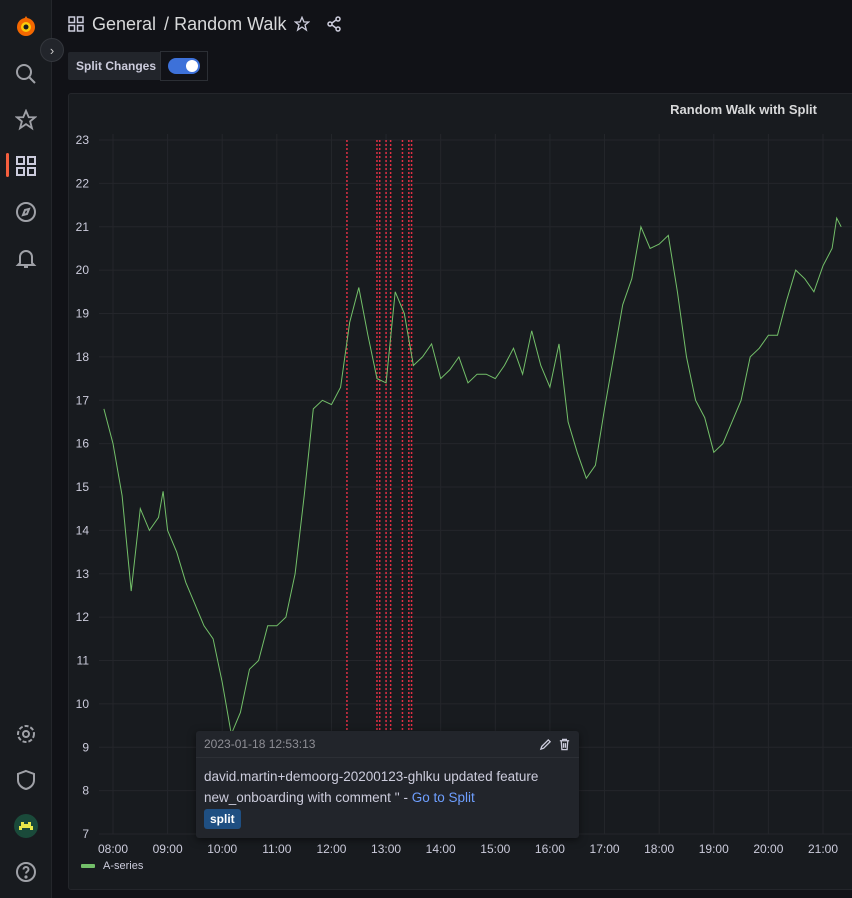 This screenshot has height=898, width=852. I want to click on chevron-right-icon: ›, so click(52, 50).